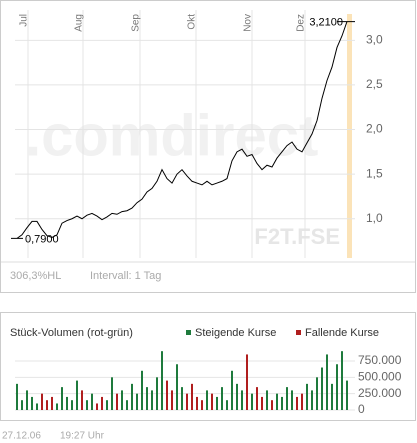  What do you see at coordinates (79, 23) in the screenshot?
I see `x-tick-label: Aug` at bounding box center [79, 23].